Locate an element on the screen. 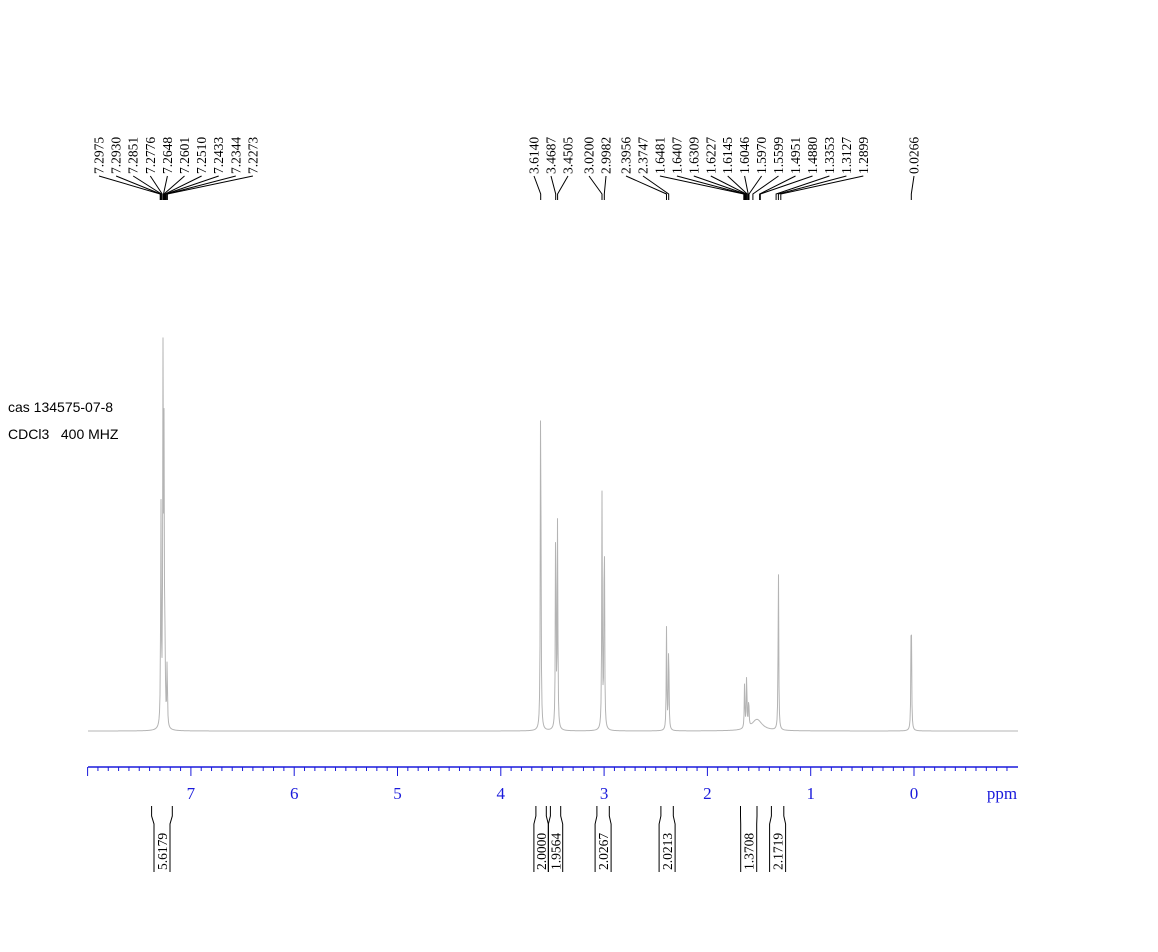 The image size is (1158, 952). peak-label: 3.6140 is located at coordinates (534, 155).